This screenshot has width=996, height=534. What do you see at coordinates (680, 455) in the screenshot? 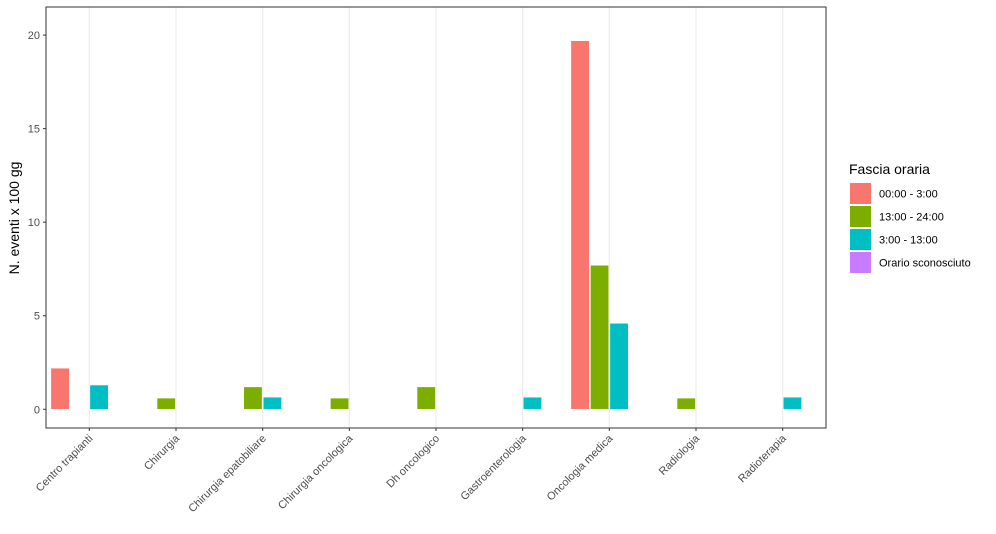
I see `x-tick-label: Radiologia` at bounding box center [680, 455].